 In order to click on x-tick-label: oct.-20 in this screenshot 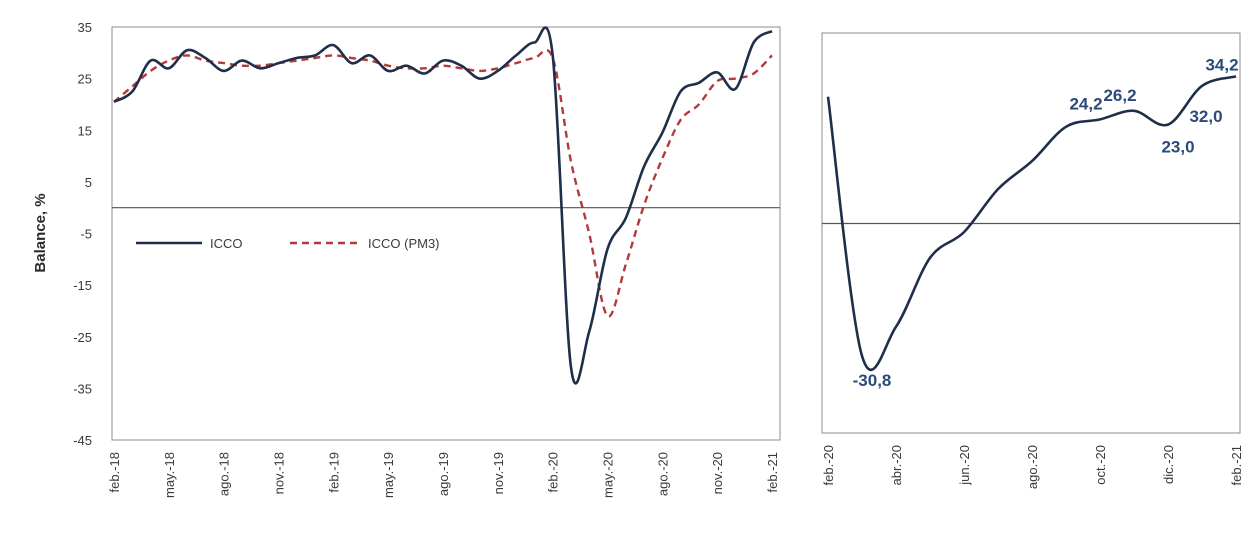, I will do `click(1100, 465)`.